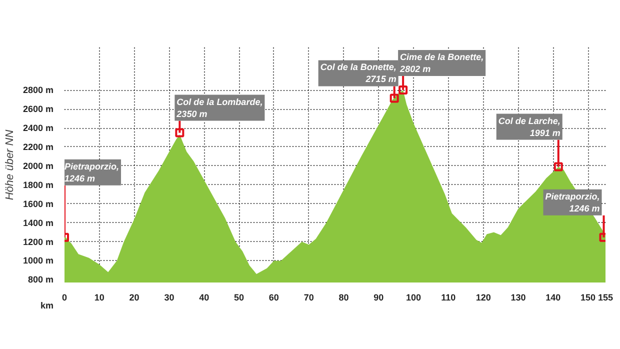  What do you see at coordinates (38, 128) in the screenshot?
I see `y-tick-label: 2400 m` at bounding box center [38, 128].